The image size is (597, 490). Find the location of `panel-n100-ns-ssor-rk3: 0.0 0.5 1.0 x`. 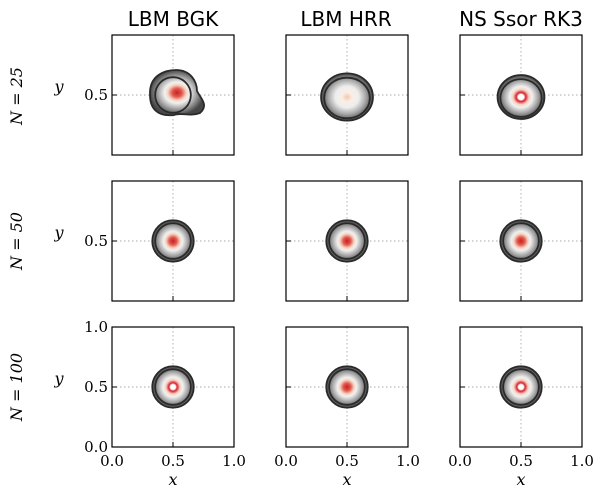

panel-n100-ns-ssor-rk3: 0.0 0.5 1.0 x is located at coordinates (521, 407).